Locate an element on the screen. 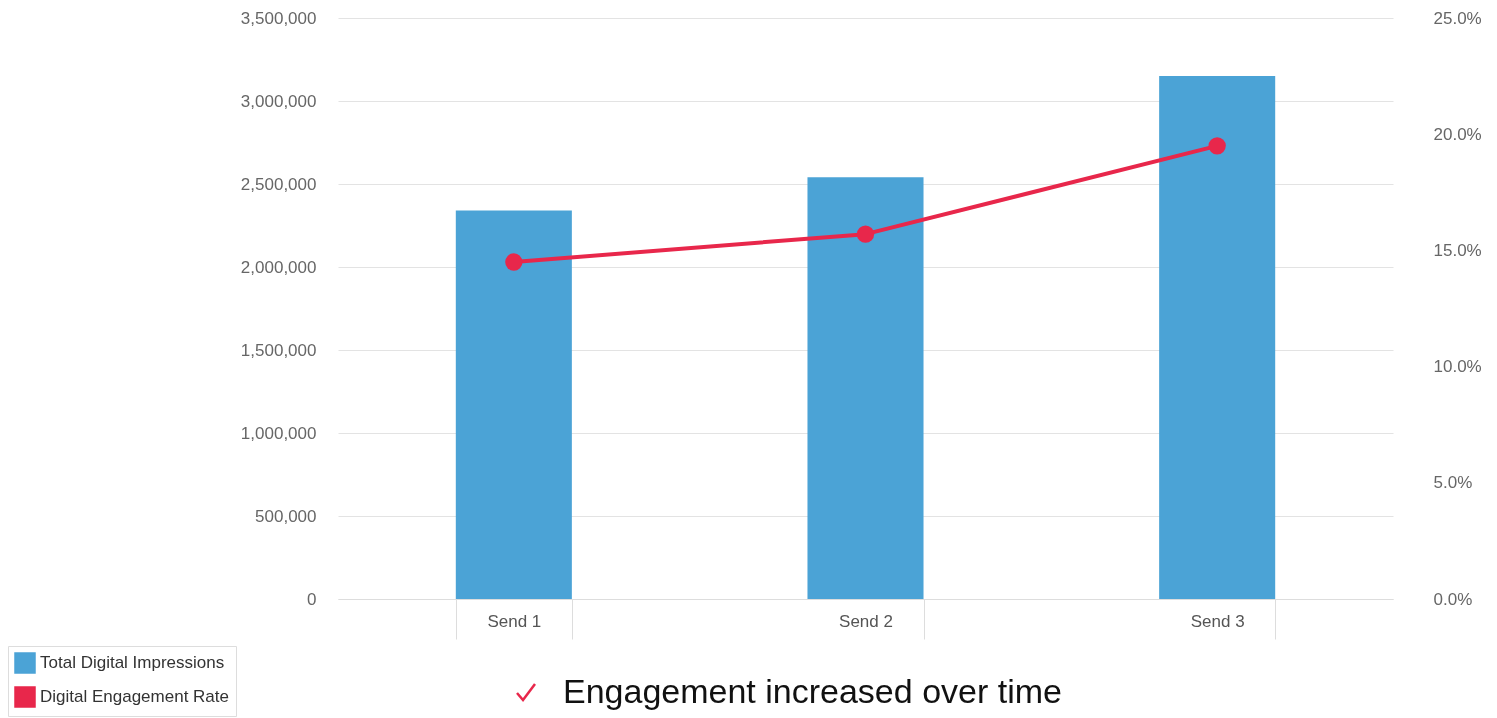  y2-tick-label: 0.0% is located at coordinates (1453, 599).